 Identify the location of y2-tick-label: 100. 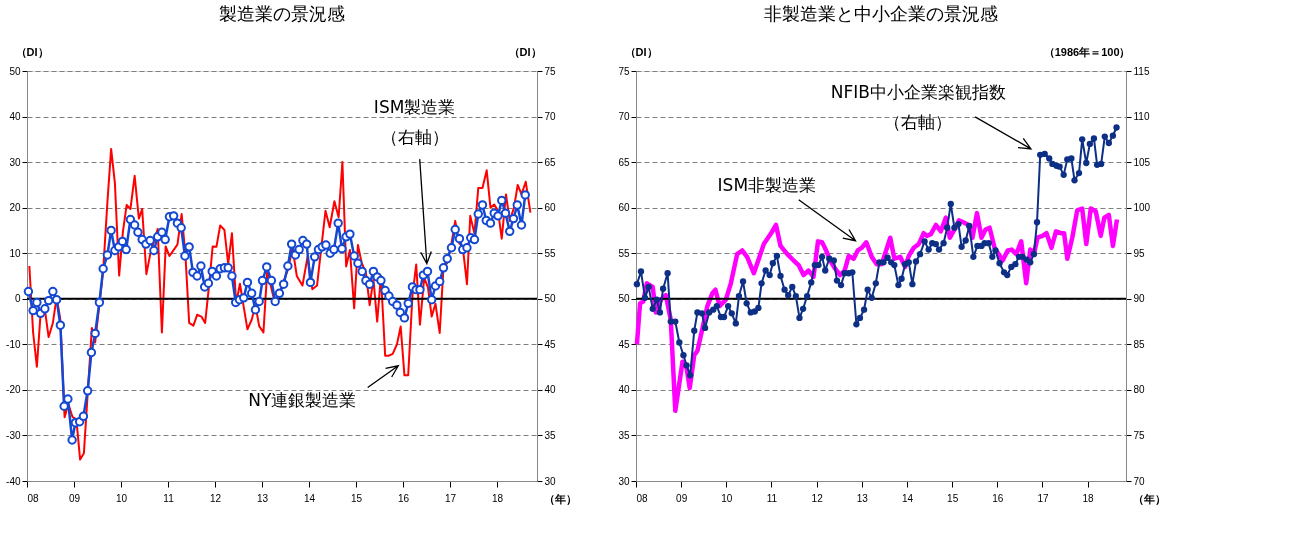
(1142, 208).